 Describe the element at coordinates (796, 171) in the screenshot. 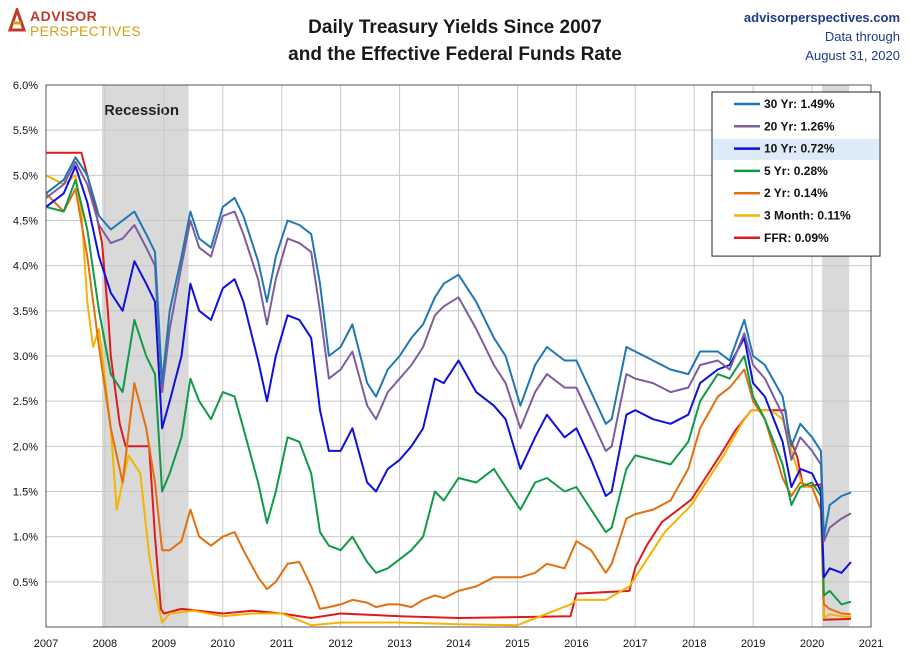

I see `legend-item: 5 Yr: 0.28%` at that location.